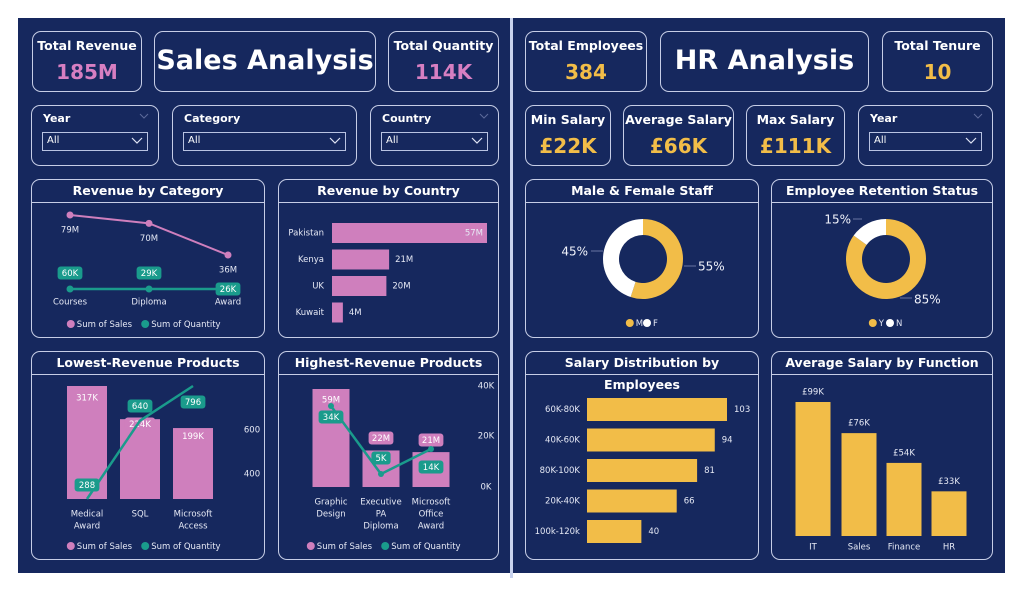 Image resolution: width=1024 pixels, height=592 pixels. What do you see at coordinates (813, 548) in the screenshot?
I see `x-axis-label: IT` at bounding box center [813, 548].